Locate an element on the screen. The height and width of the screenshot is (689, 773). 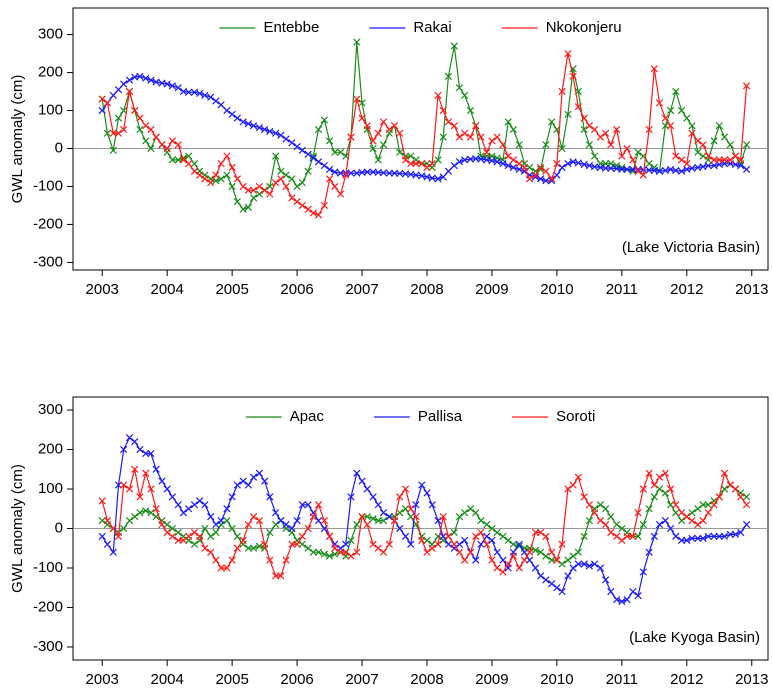
y-tick-label: 300 is located at coordinates (50, 34).